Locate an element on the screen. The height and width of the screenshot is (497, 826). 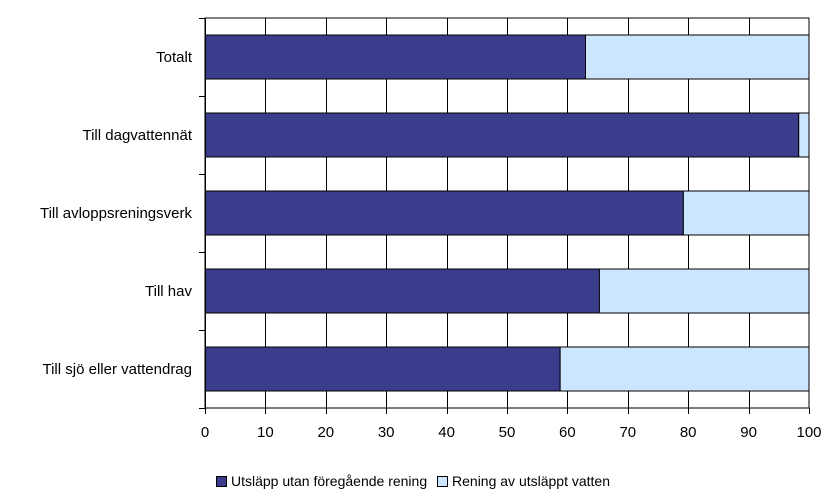
category-label-2: Till avloppsreningsverk is located at coordinates (116, 213).